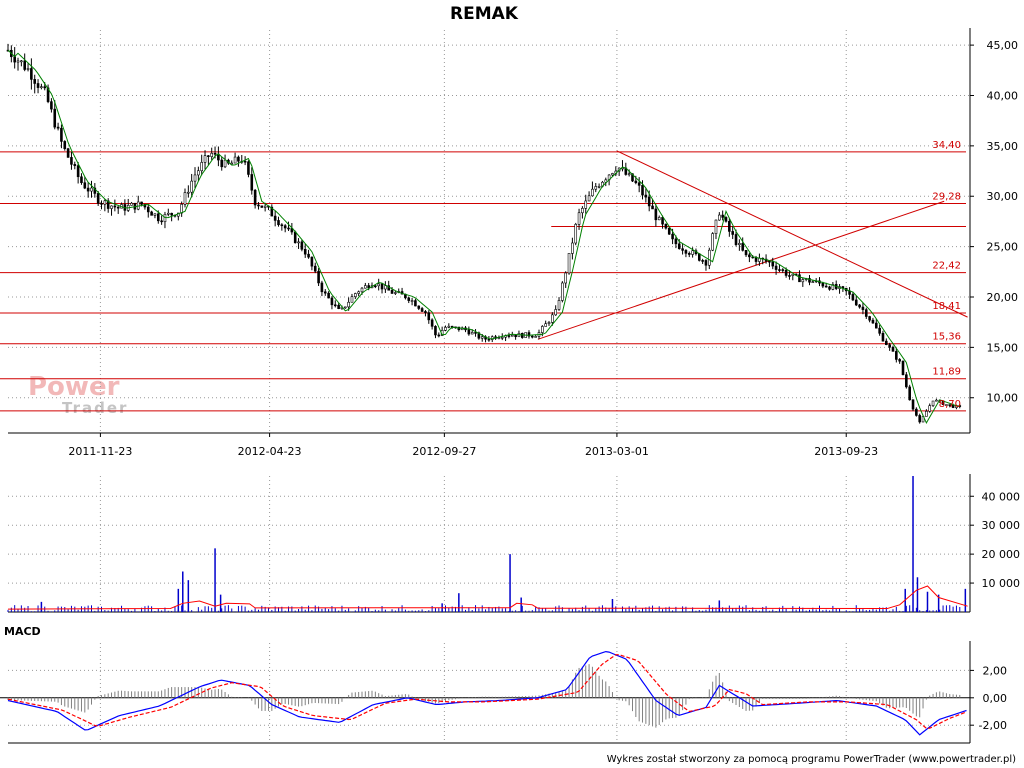 This screenshot has height=768, width=1024. Describe the element at coordinates (1001, 583) in the screenshot. I see `y-tick-label: 10 000` at that location.